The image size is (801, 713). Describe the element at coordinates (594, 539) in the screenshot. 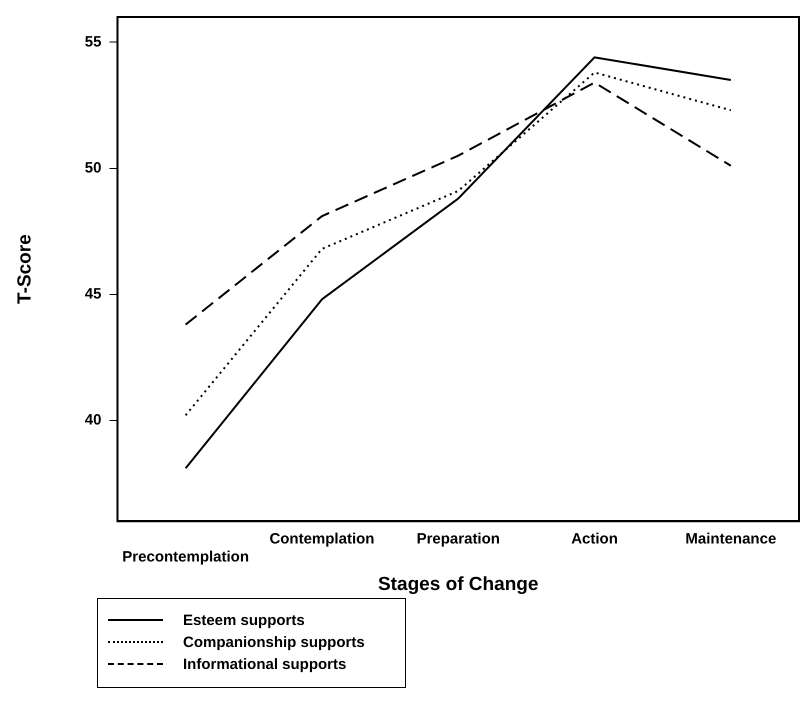

I see `x-tick-label: Action` at that location.